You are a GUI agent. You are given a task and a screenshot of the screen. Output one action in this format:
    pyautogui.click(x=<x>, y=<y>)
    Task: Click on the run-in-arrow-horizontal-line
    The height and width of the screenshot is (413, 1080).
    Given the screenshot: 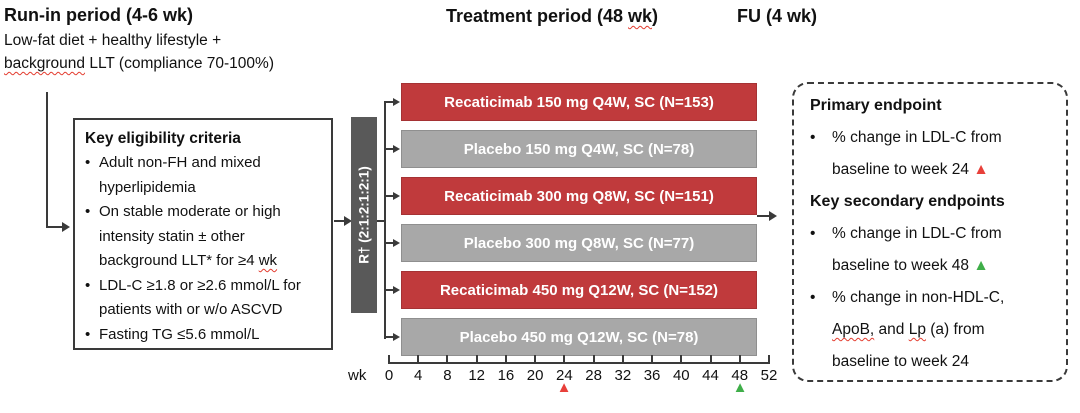 What is the action you would take?
    pyautogui.click(x=54, y=227)
    